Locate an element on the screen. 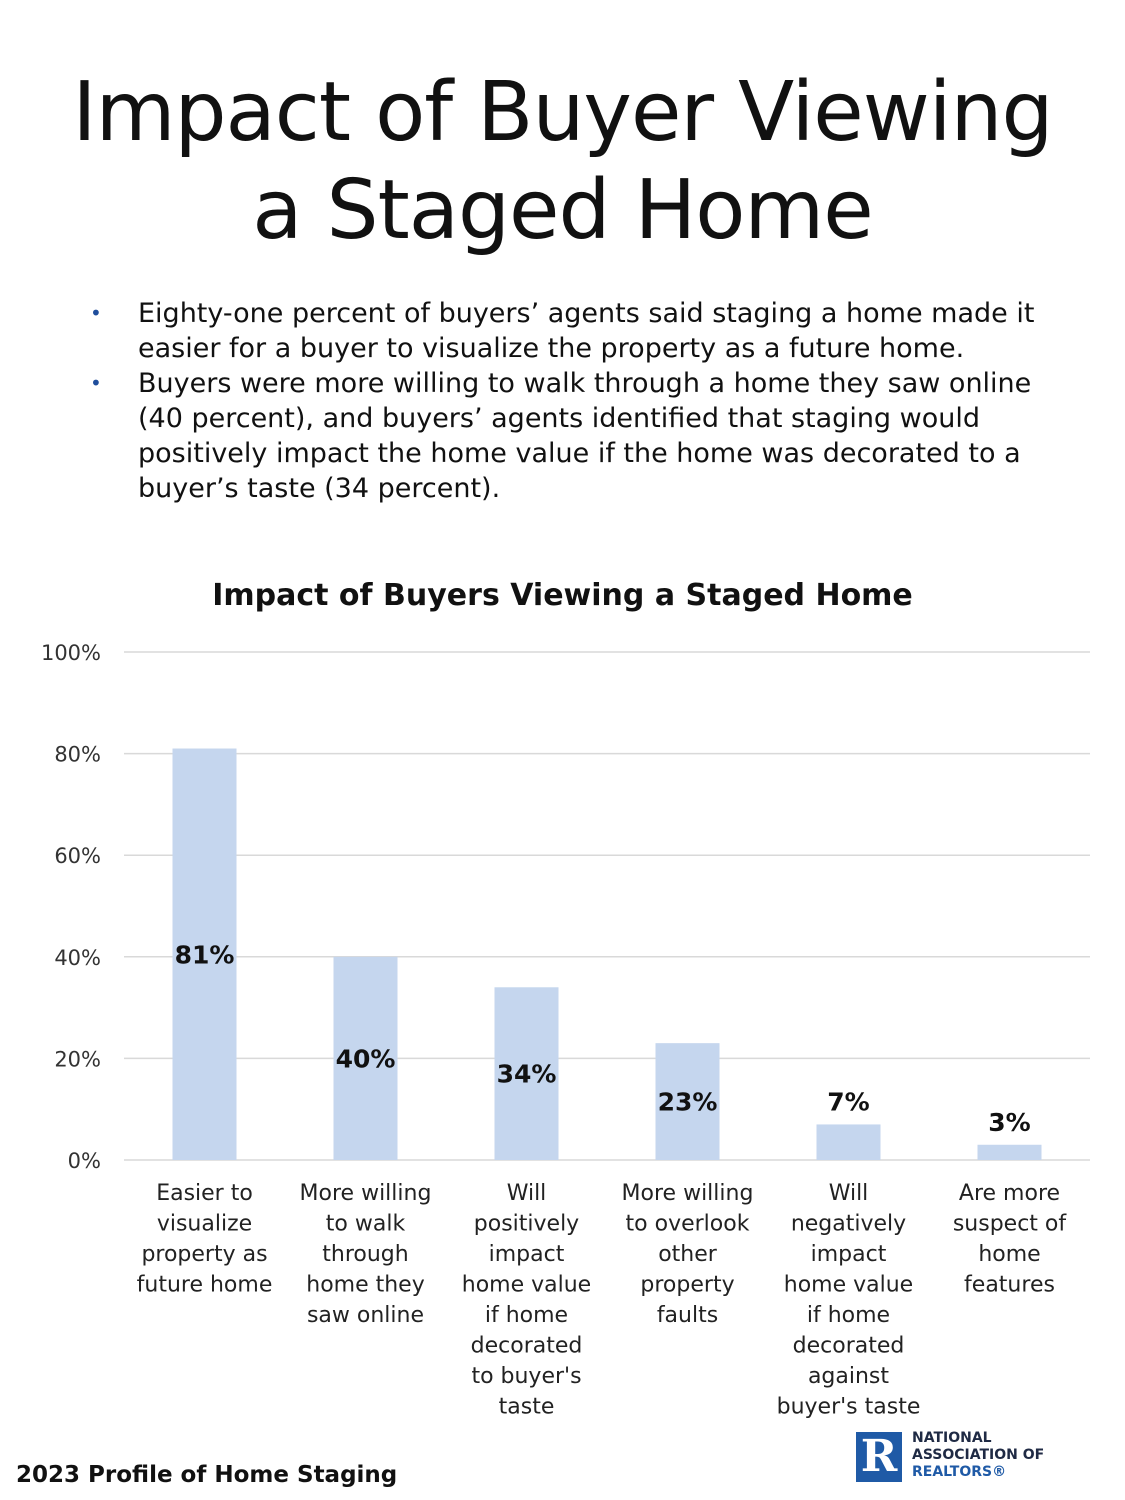 The height and width of the screenshot is (1500, 1125). data-label: 34% is located at coordinates (527, 1074).